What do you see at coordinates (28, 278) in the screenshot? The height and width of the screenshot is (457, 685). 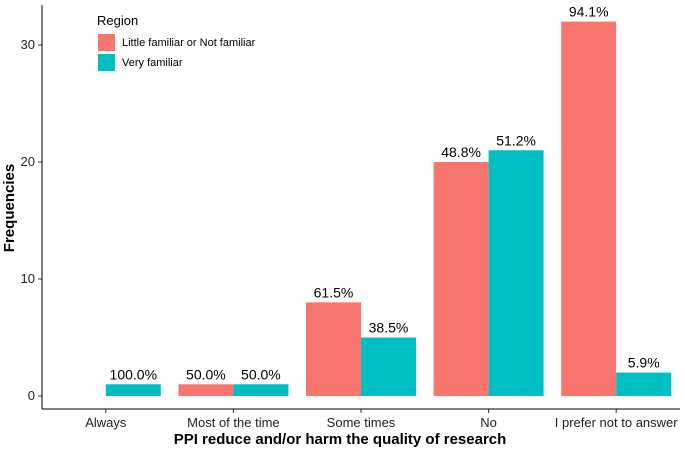 I see `y-tick-label-10: 10` at bounding box center [28, 278].